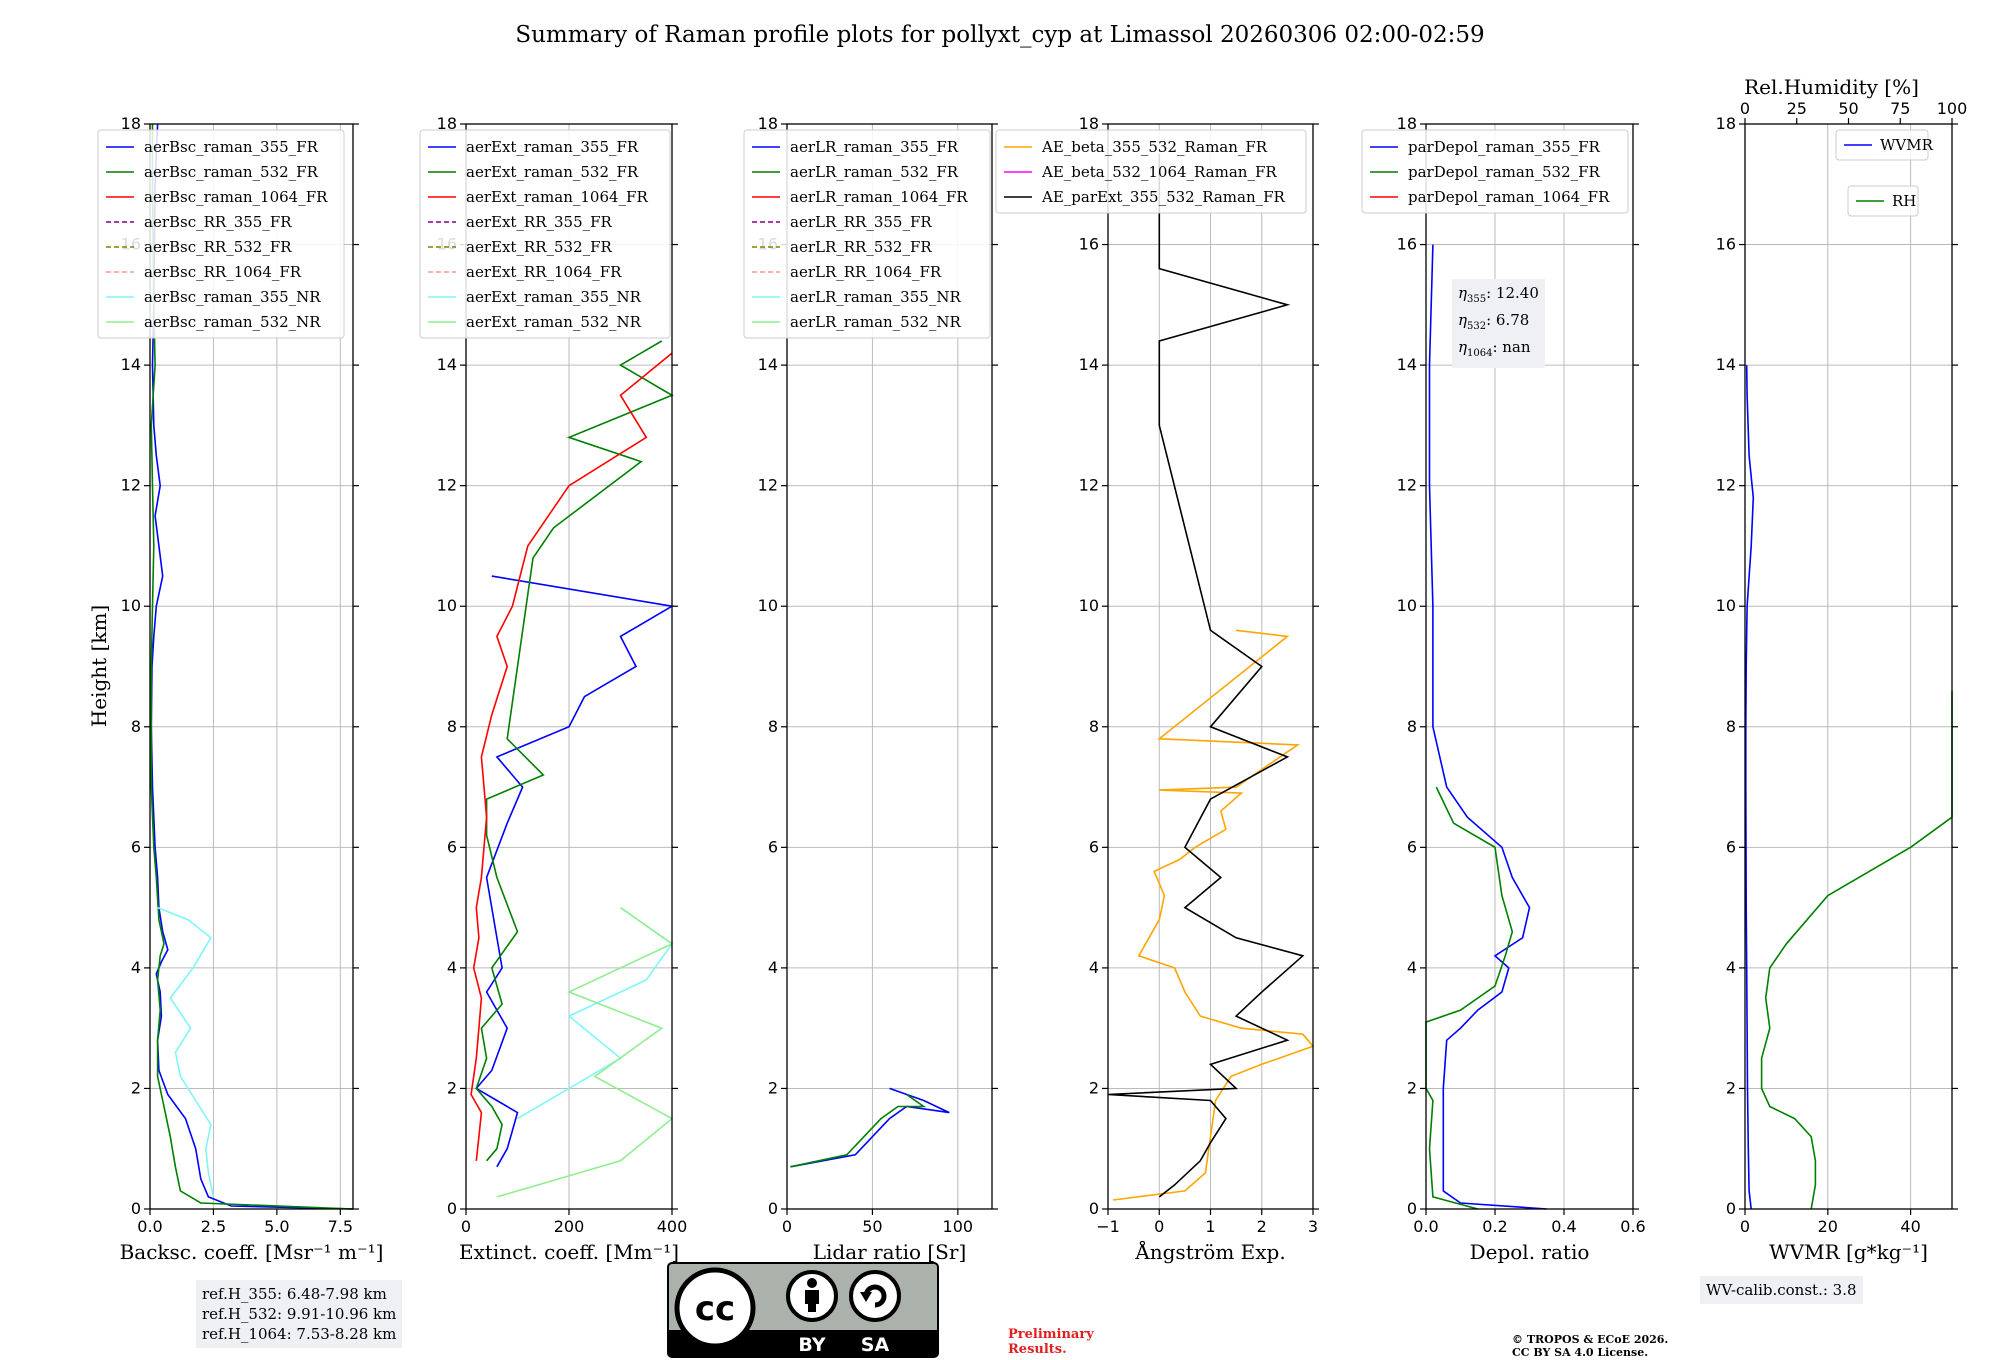 The height and width of the screenshot is (1360, 2000). Describe the element at coordinates (1632, 1226) in the screenshot. I see `x-tick-label-3: 0.6` at that location.